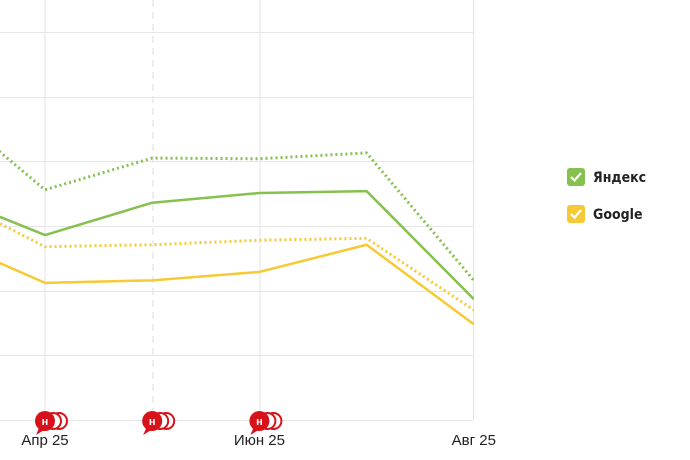  Describe the element at coordinates (44, 440) in the screenshot. I see `x-tick-label: Апр 25` at that location.